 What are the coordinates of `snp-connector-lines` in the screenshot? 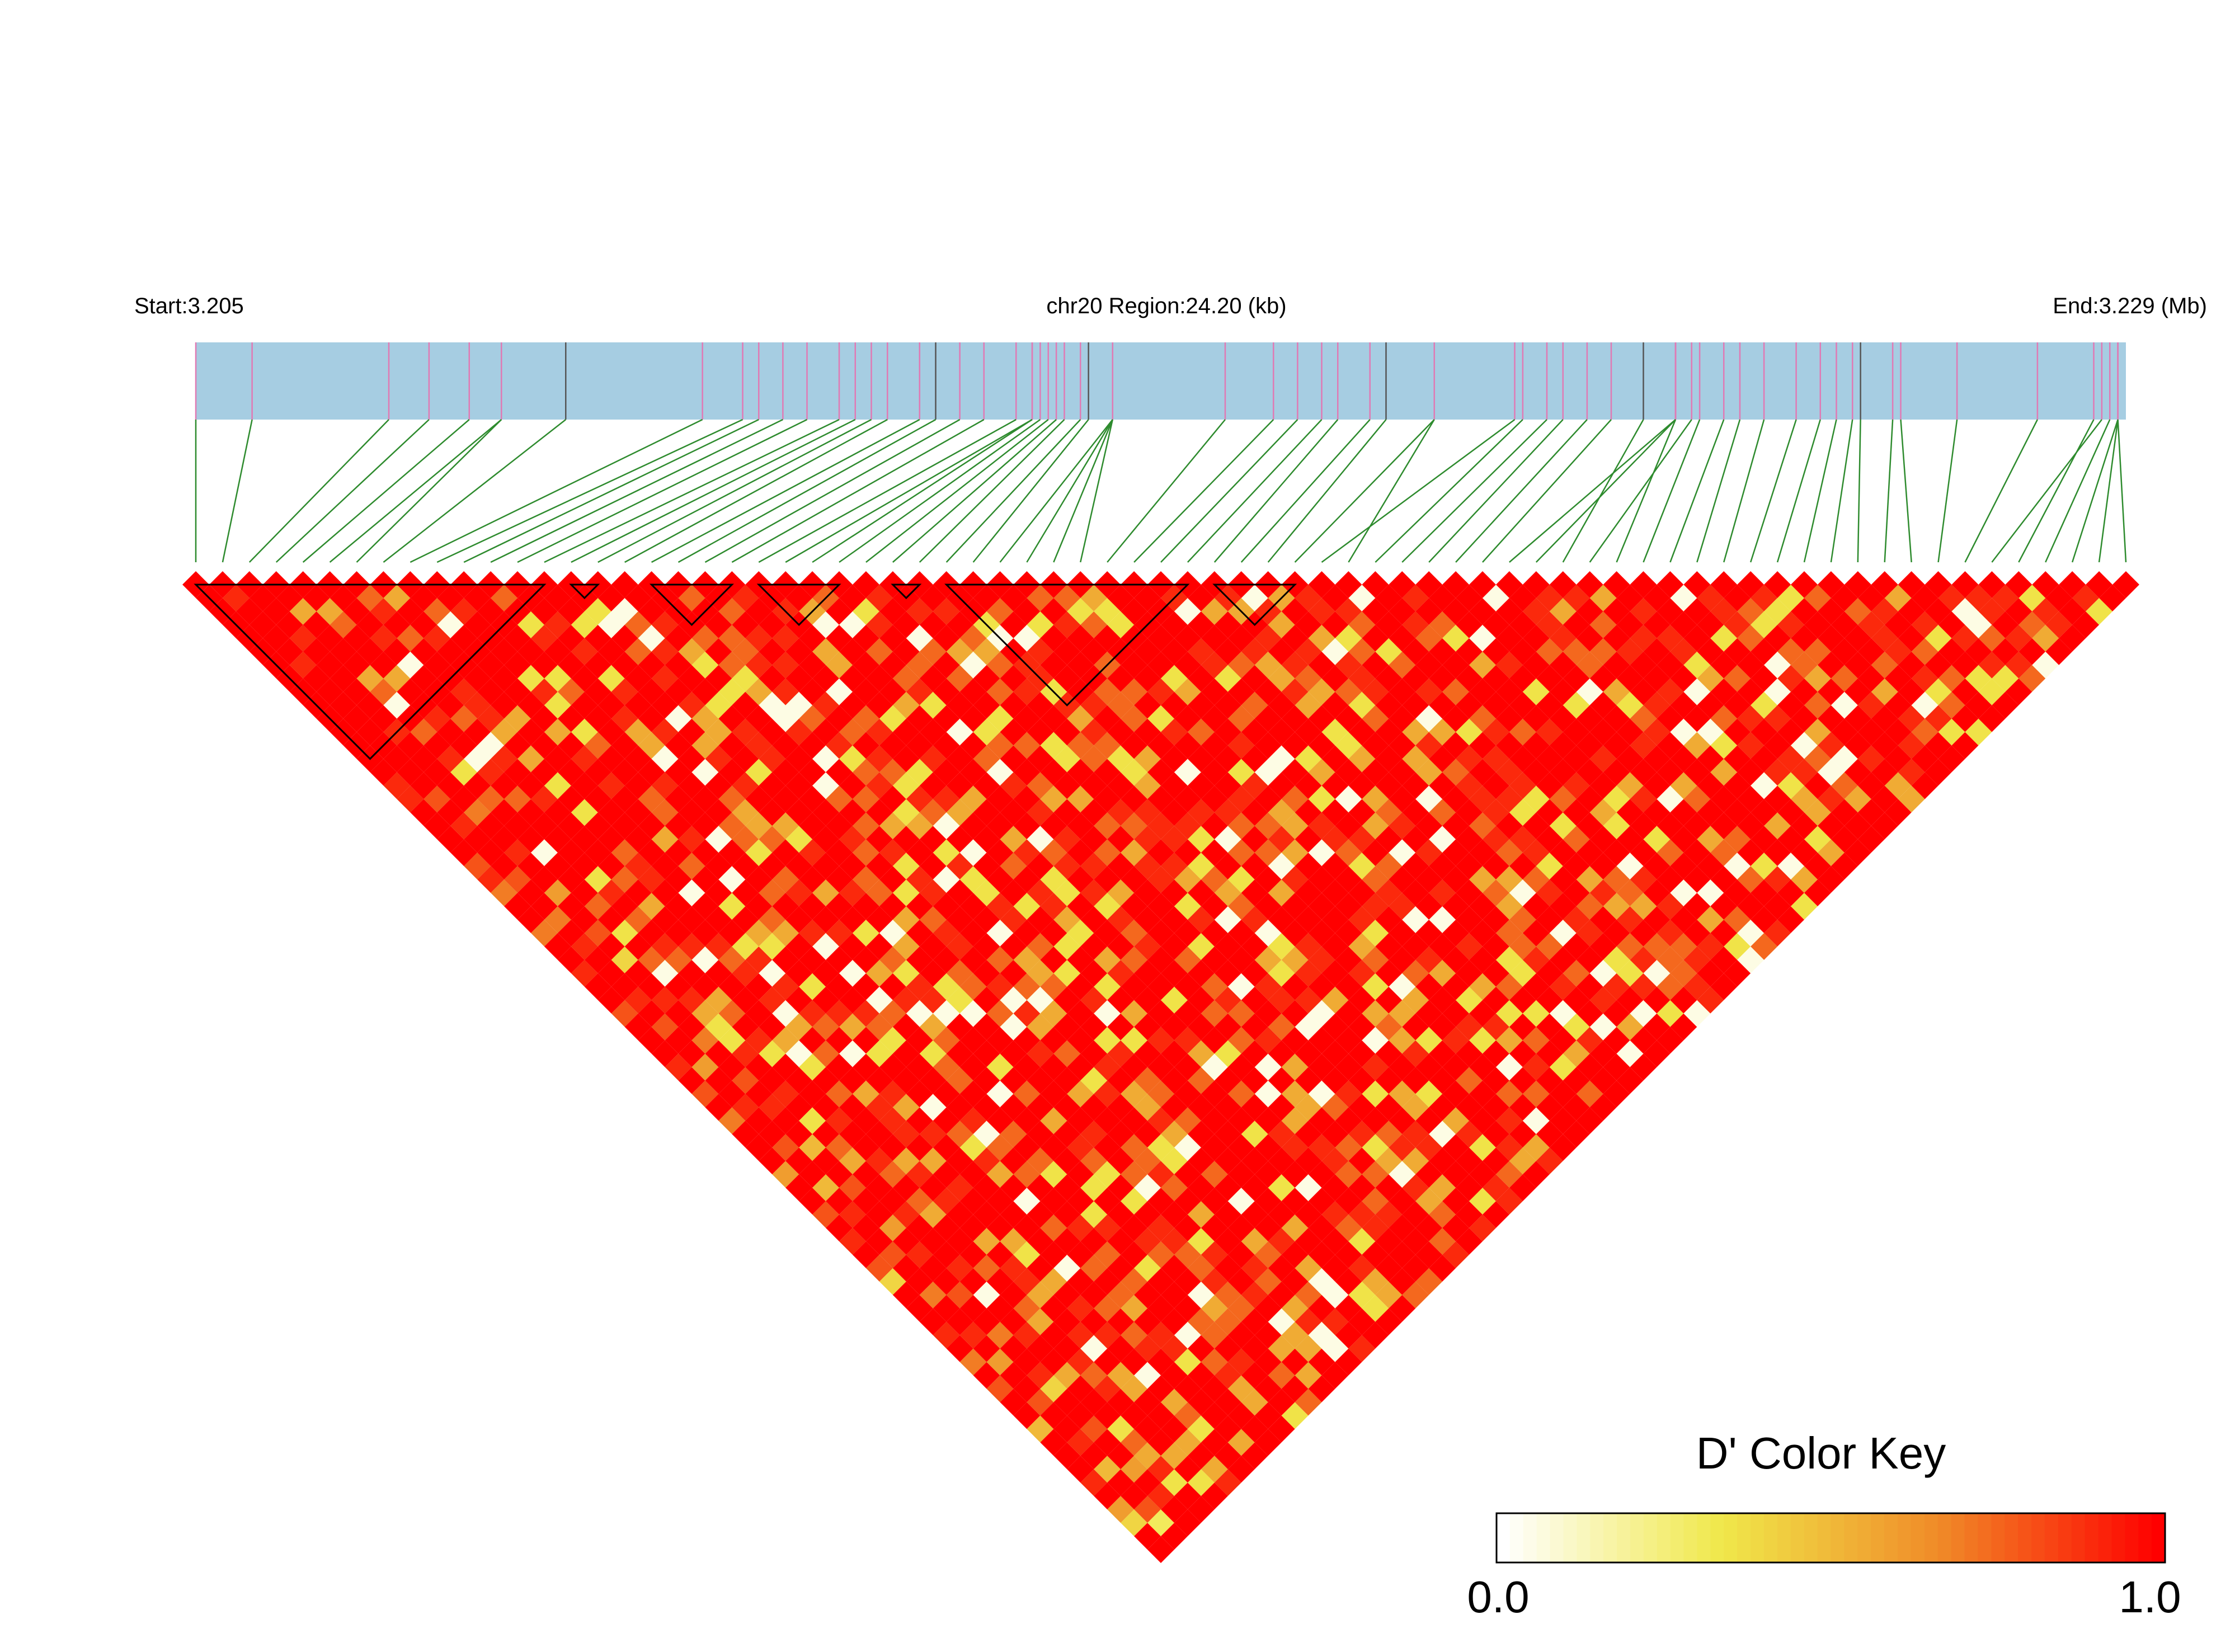 It's located at (1161, 491).